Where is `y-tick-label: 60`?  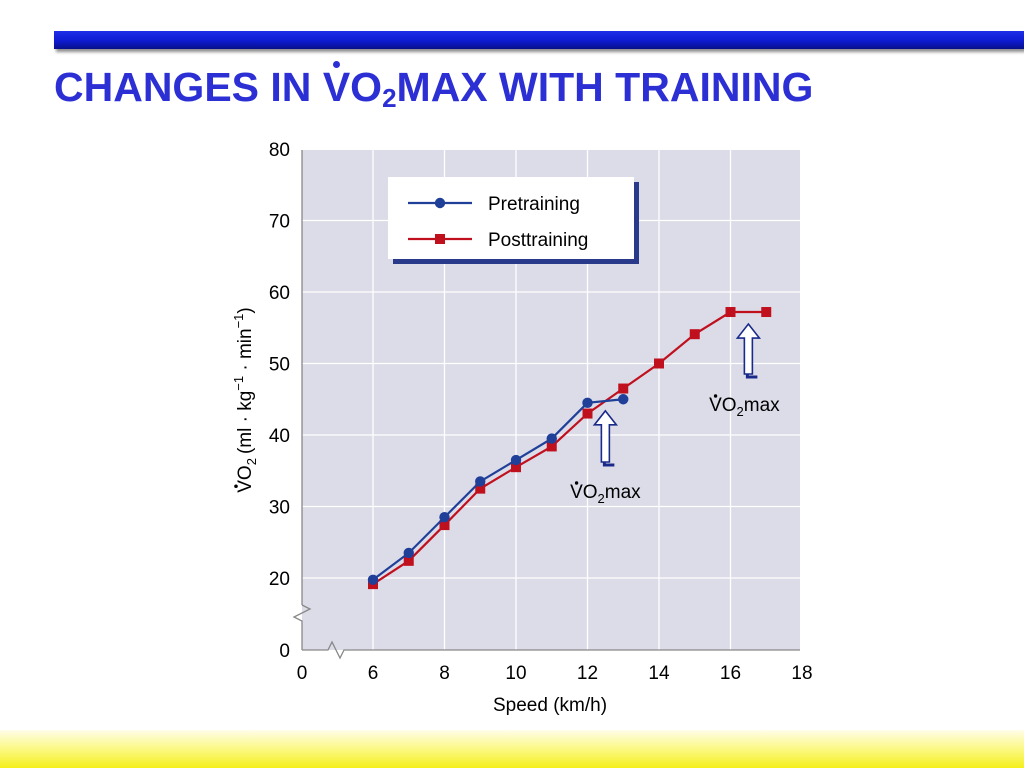 y-tick-label: 60 is located at coordinates (279, 293).